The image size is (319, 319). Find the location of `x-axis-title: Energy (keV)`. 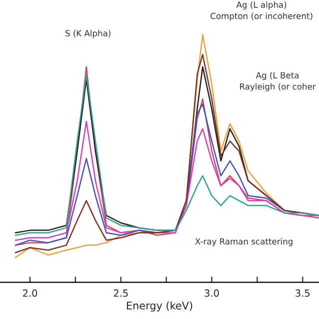

x-axis-title: Energy (keV) is located at coordinates (159, 306).